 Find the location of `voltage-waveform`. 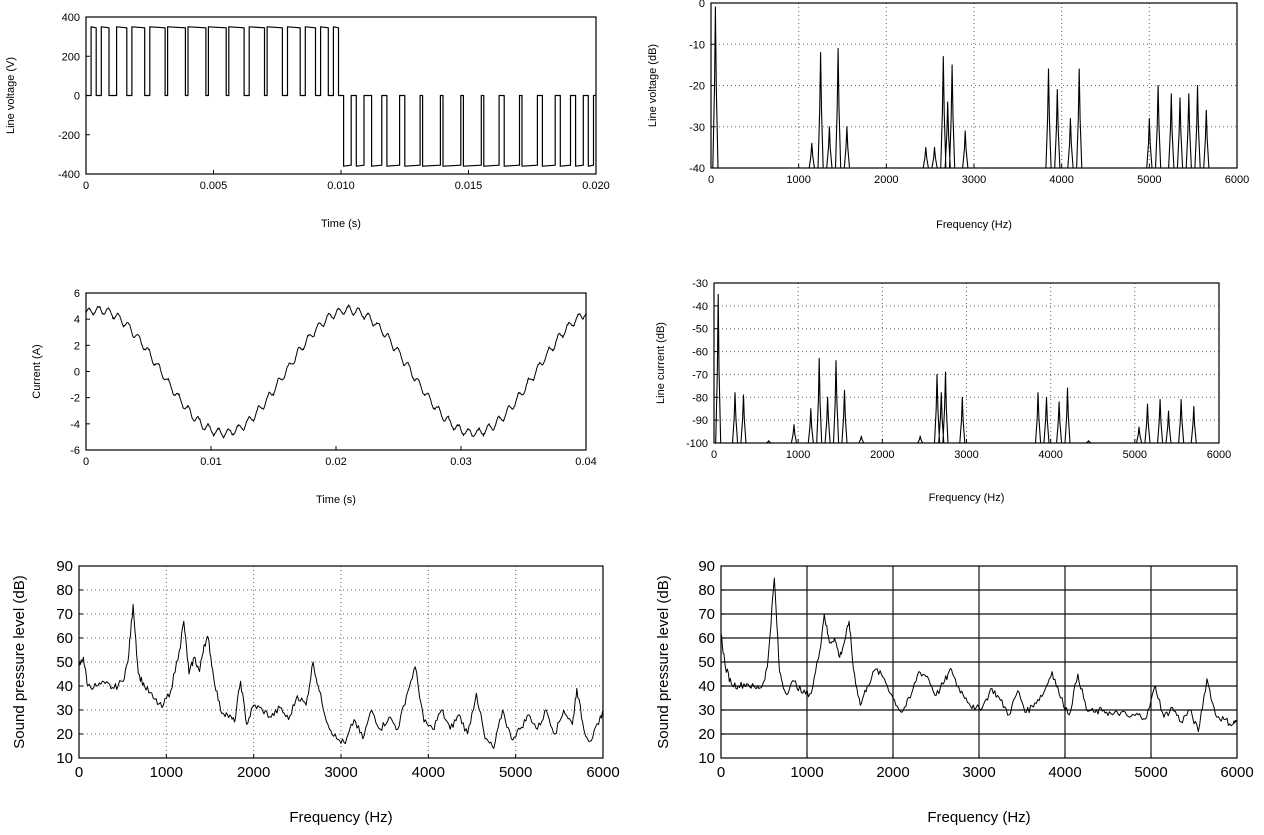

voltage-waveform is located at coordinates (341, 96).